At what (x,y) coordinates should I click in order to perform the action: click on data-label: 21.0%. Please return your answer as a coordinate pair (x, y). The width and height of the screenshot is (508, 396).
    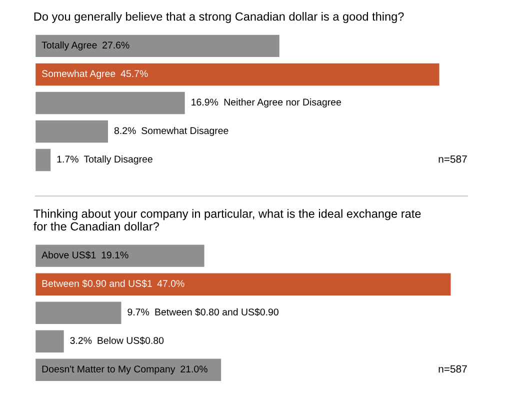
    Looking at the image, I should click on (194, 369).